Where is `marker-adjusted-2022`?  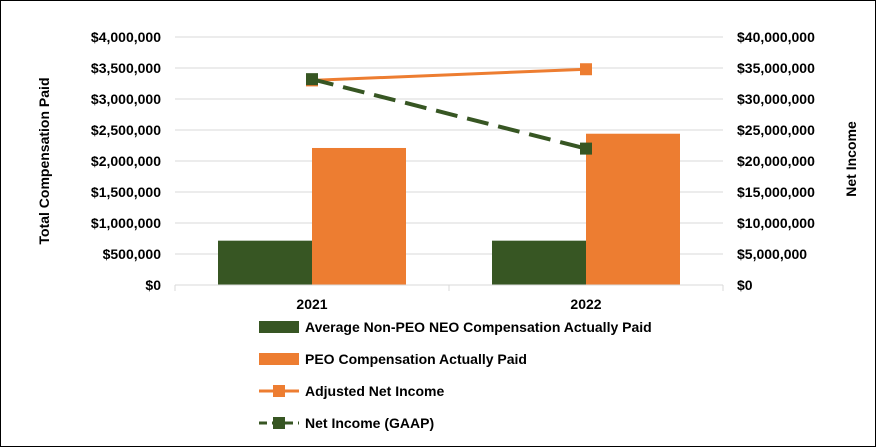
marker-adjusted-2022 is located at coordinates (586, 69).